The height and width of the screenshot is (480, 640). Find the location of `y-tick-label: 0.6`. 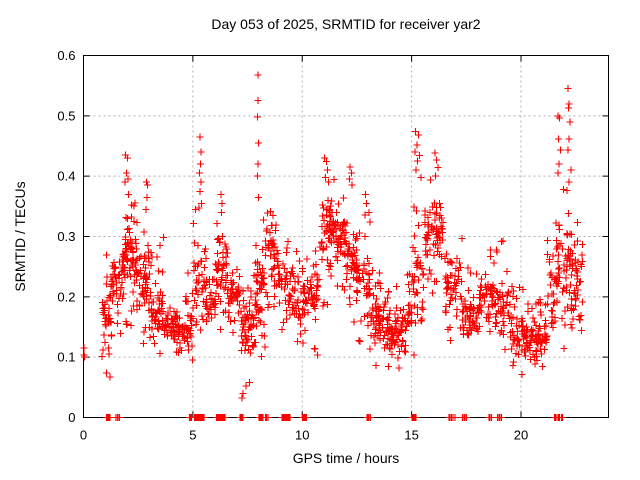

y-tick-label: 0.6 is located at coordinates (66, 55).